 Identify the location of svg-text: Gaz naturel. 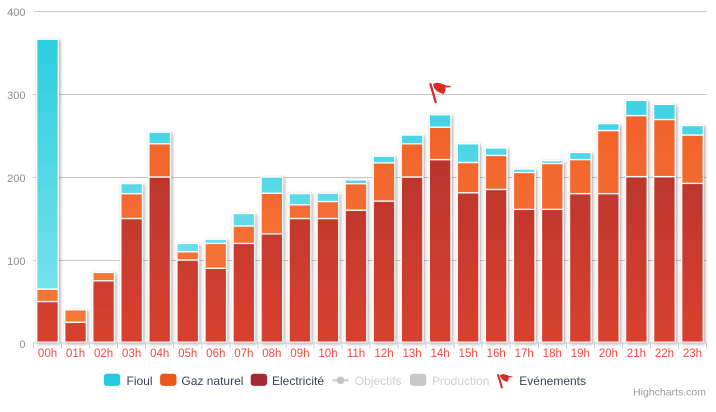
(212, 381).